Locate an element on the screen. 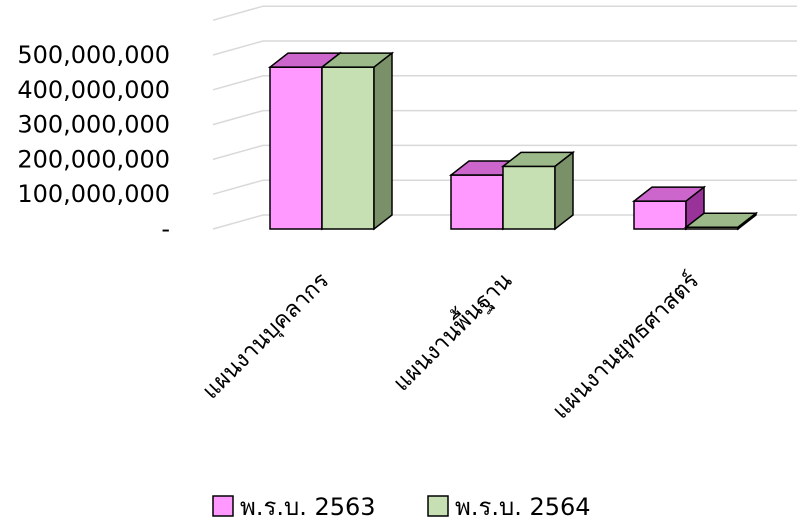 The width and height of the screenshot is (797, 529). legend-item: พ.ร.บ. 2564 is located at coordinates (509, 507).